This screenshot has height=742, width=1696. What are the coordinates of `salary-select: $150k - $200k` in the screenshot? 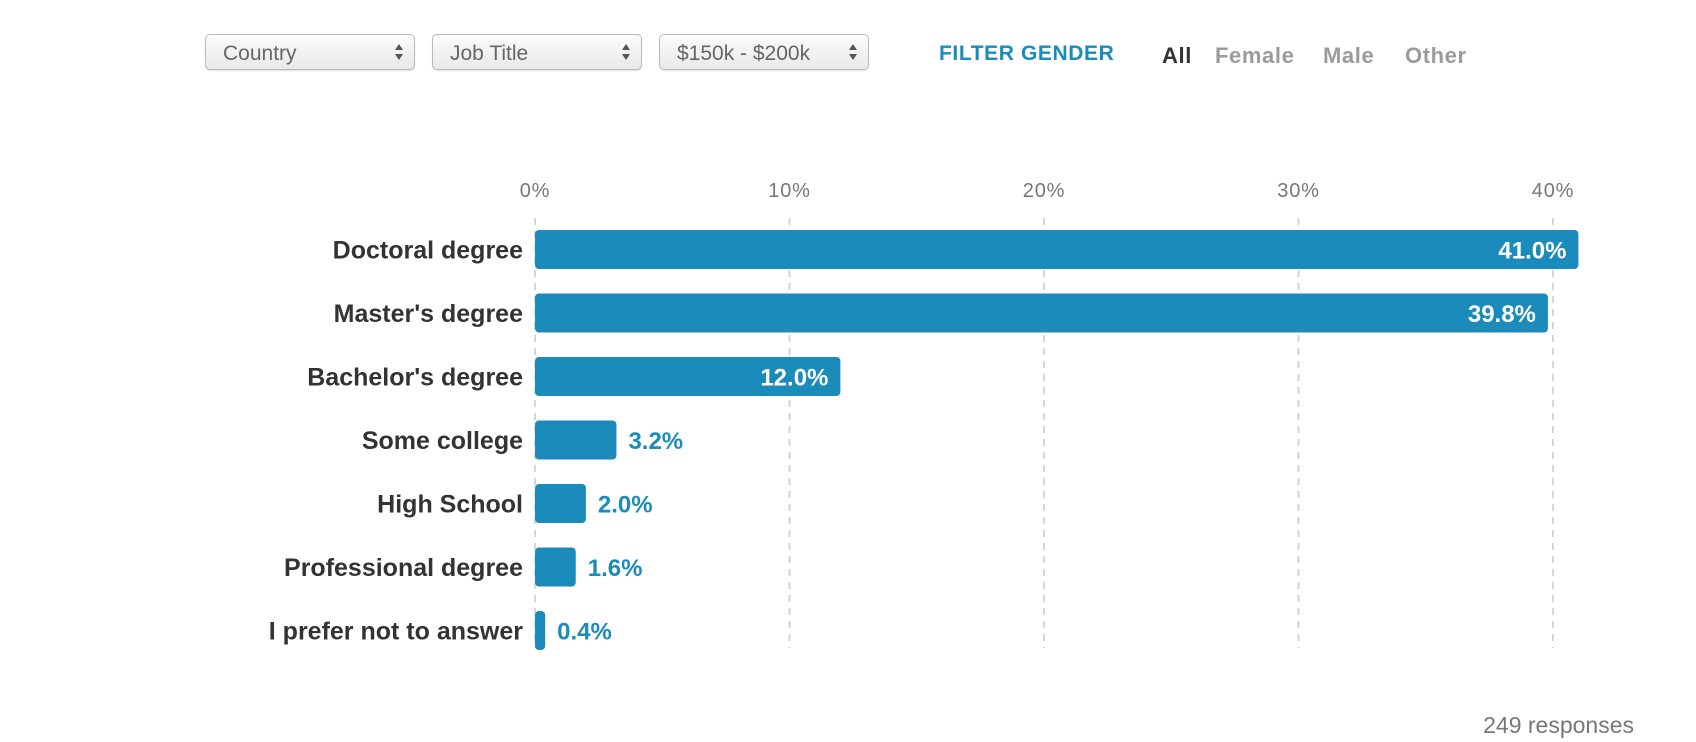 It's located at (764, 52).